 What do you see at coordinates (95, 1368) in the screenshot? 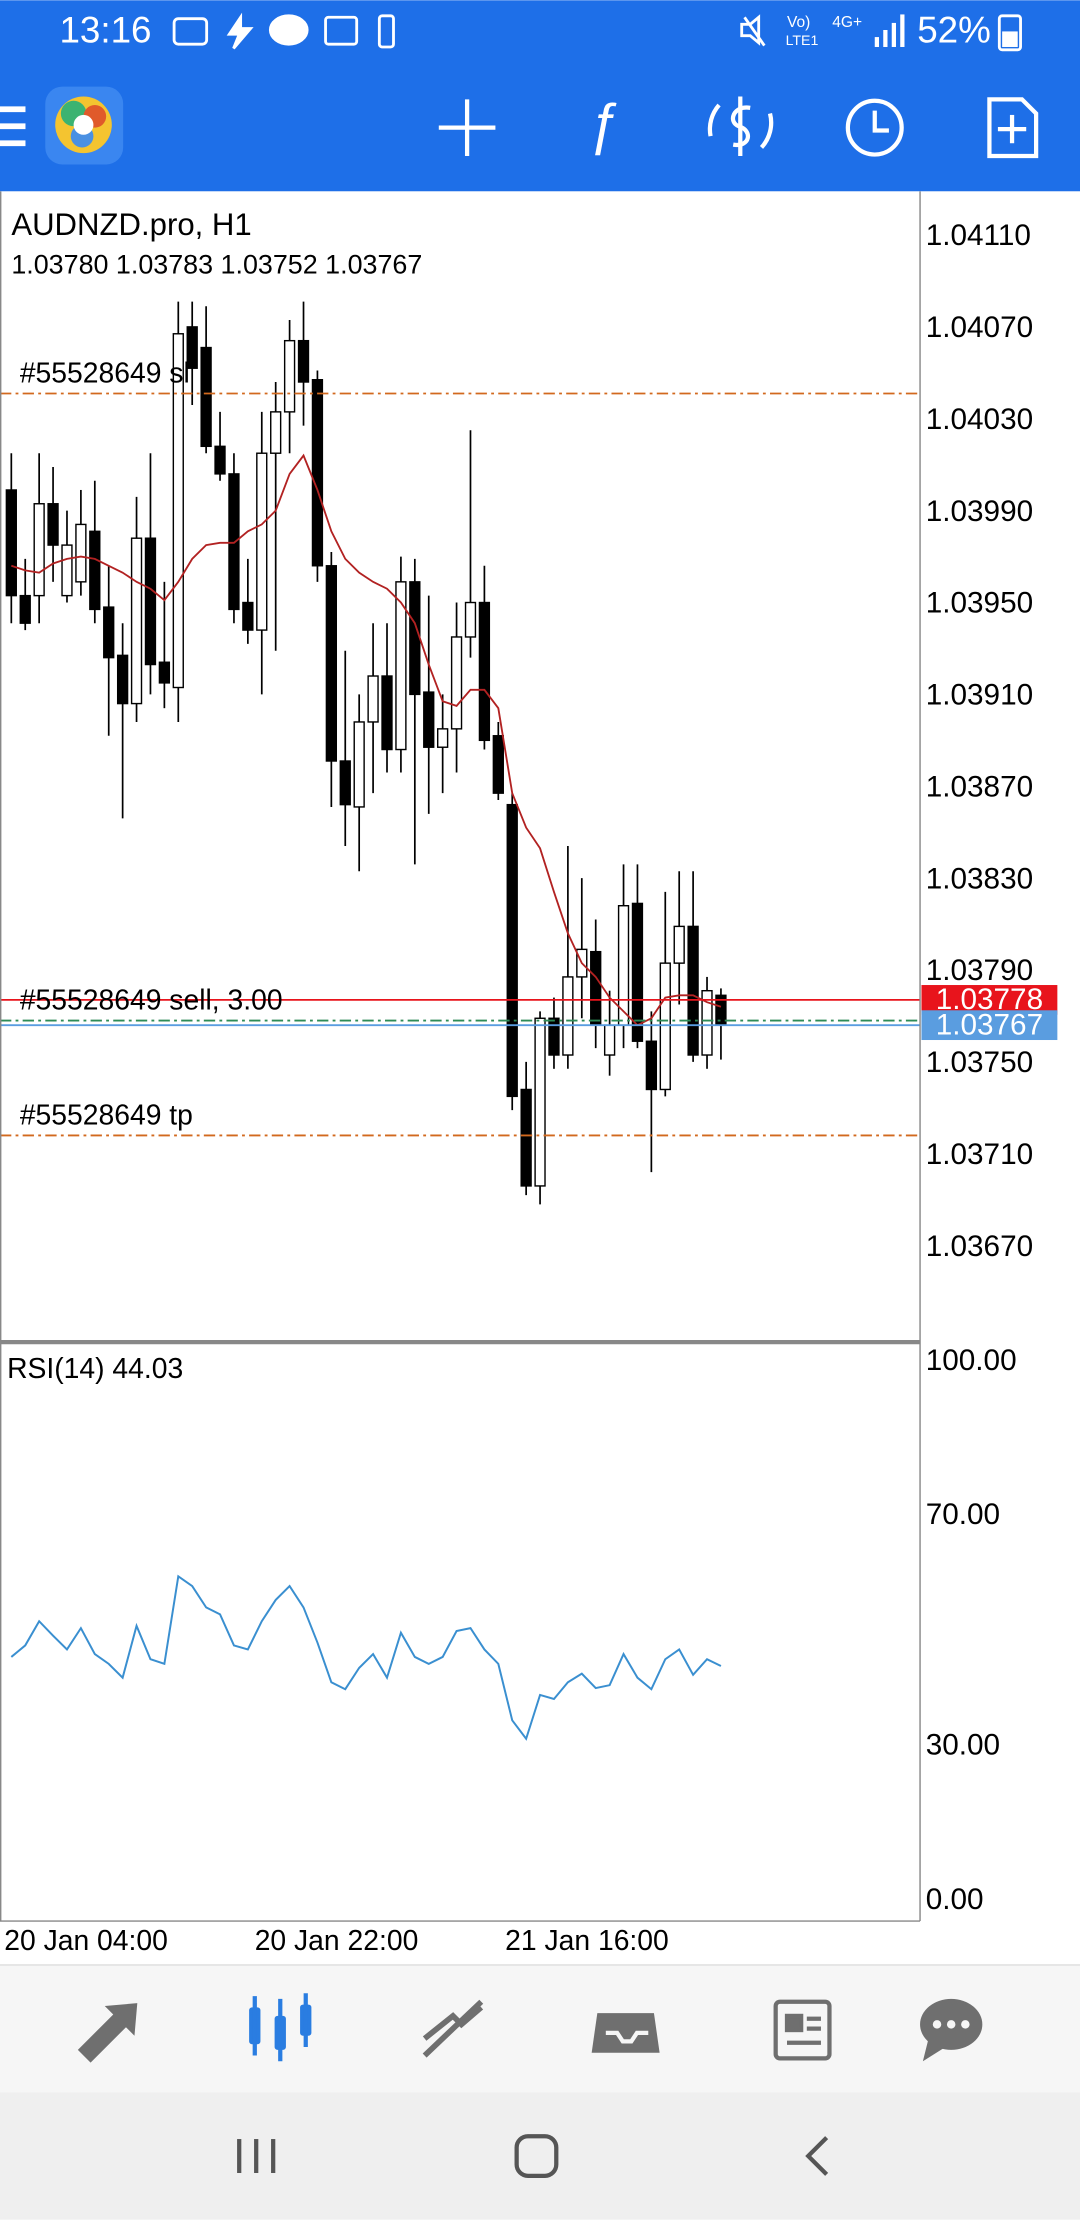
I see `indicator-title: RSI(14) 44.03` at bounding box center [95, 1368].